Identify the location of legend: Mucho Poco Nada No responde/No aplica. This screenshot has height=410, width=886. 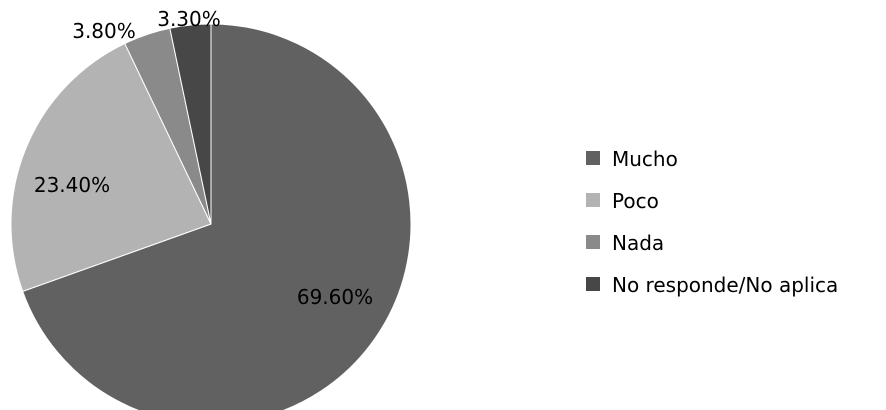
(712, 222).